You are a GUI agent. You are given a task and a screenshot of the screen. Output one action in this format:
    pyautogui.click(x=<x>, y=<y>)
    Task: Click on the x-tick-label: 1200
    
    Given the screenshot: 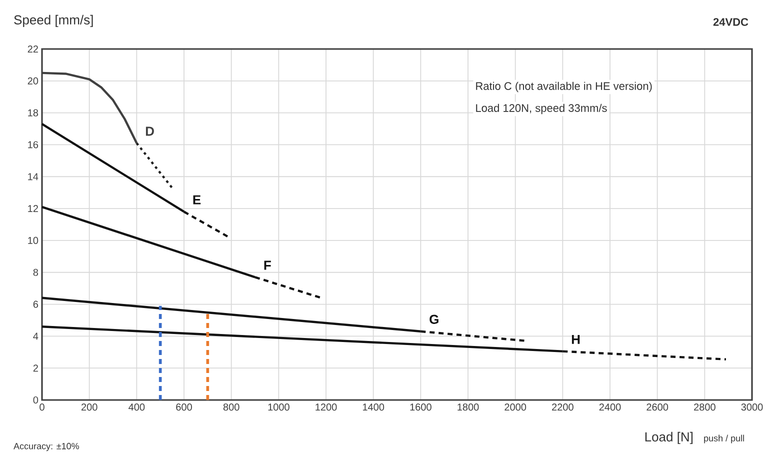 What is the action you would take?
    pyautogui.click(x=326, y=407)
    